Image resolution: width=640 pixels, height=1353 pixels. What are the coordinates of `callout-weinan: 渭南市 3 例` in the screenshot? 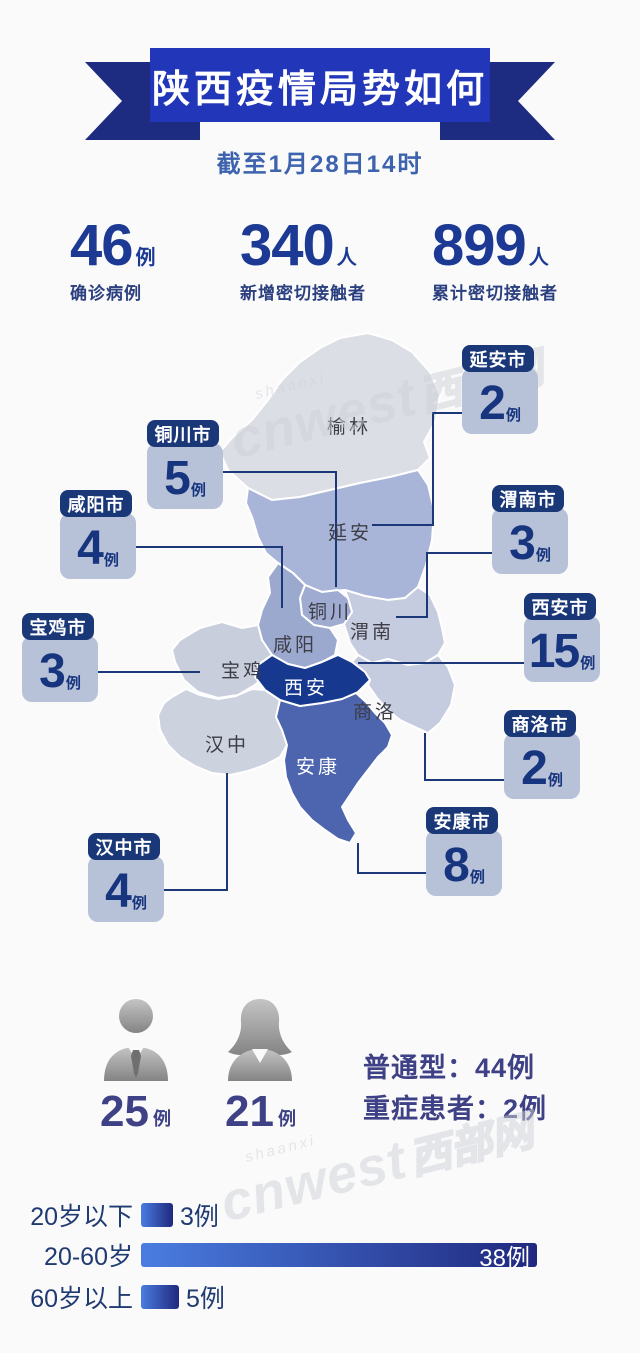 It's located at (530, 529).